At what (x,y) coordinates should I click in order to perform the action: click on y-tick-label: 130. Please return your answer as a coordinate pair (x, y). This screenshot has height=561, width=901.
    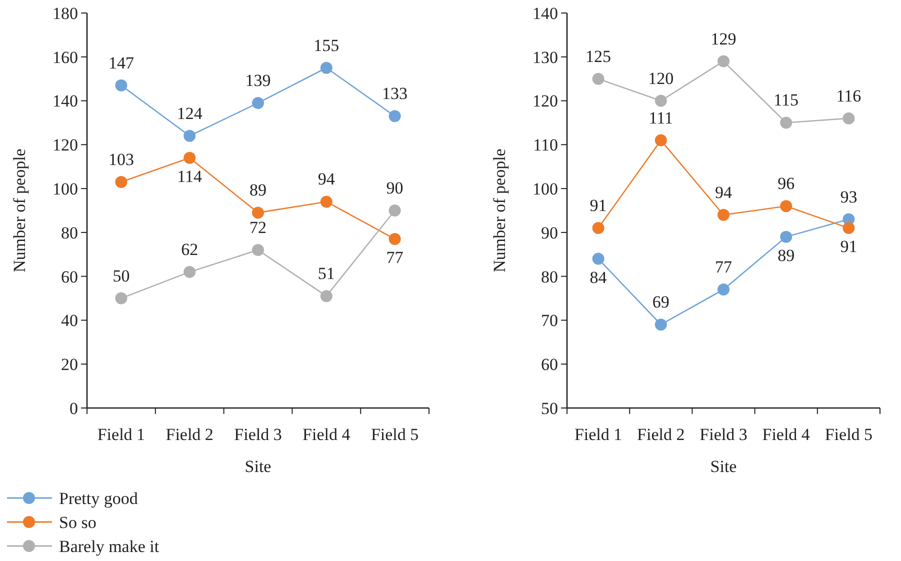
    Looking at the image, I should click on (545, 57).